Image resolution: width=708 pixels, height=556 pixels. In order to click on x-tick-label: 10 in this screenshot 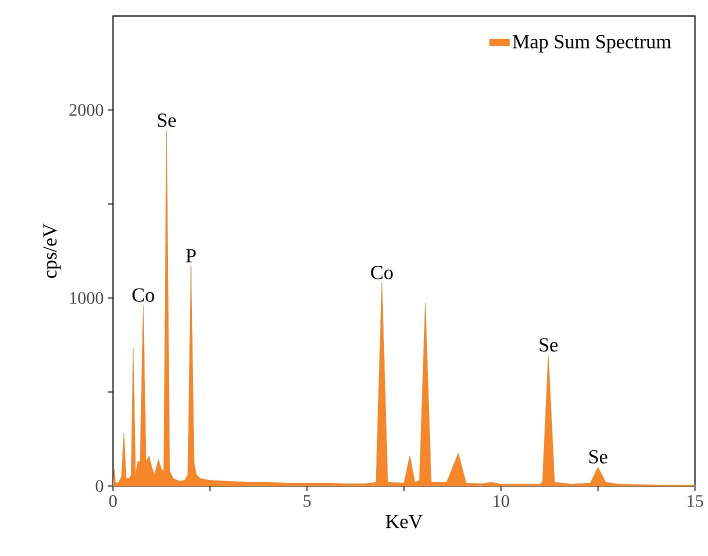, I will do `click(502, 501)`.